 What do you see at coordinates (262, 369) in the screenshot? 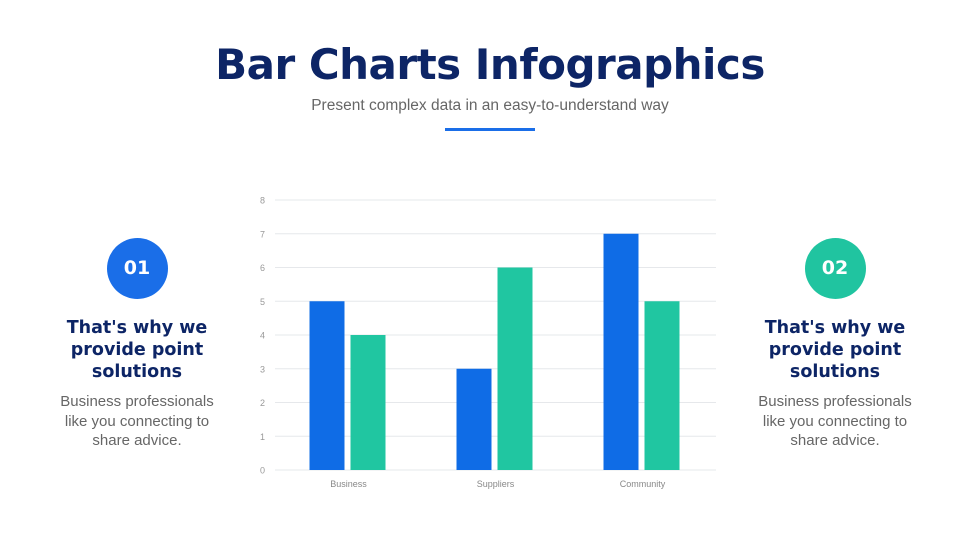
I see `y-tick-label: 3` at bounding box center [262, 369].